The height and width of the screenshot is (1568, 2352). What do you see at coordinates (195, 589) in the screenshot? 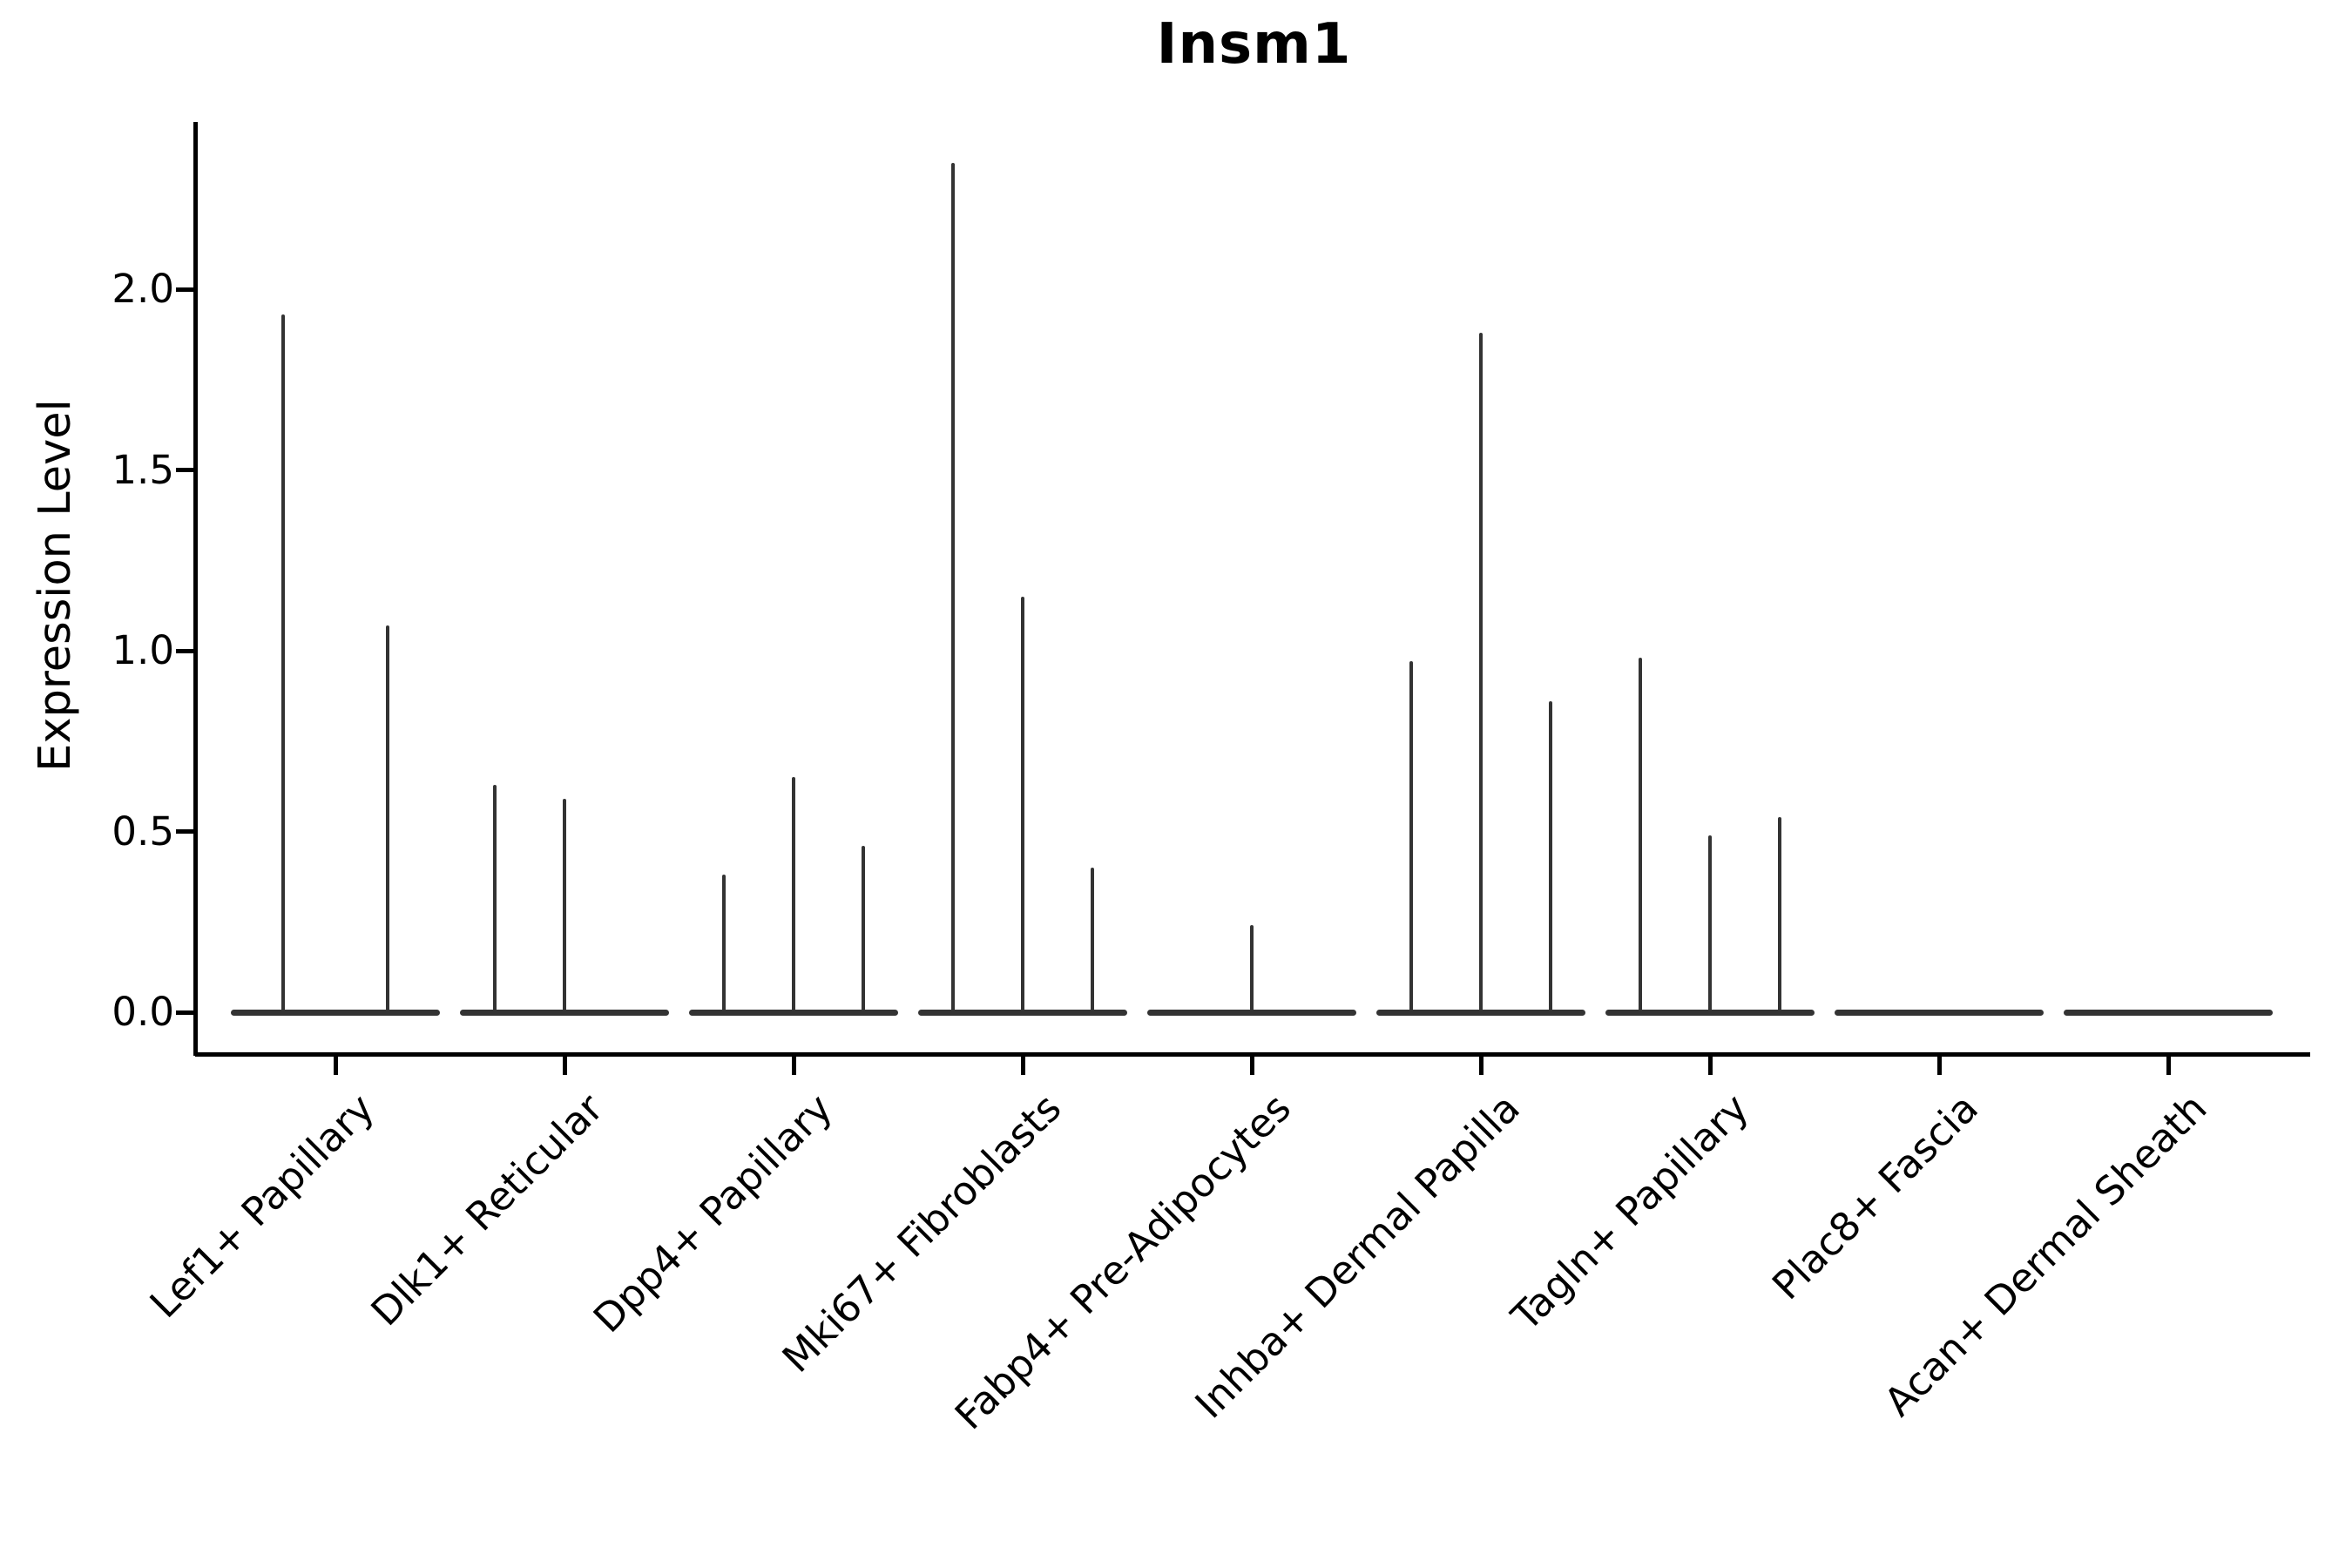
I see `y-axis-spine` at bounding box center [195, 589].